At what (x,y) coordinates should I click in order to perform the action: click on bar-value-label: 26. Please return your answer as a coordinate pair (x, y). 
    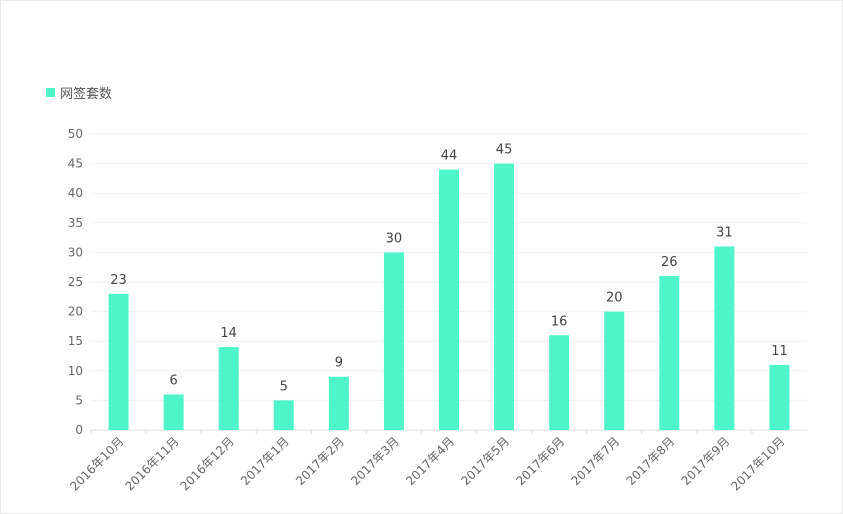
    Looking at the image, I should click on (669, 262).